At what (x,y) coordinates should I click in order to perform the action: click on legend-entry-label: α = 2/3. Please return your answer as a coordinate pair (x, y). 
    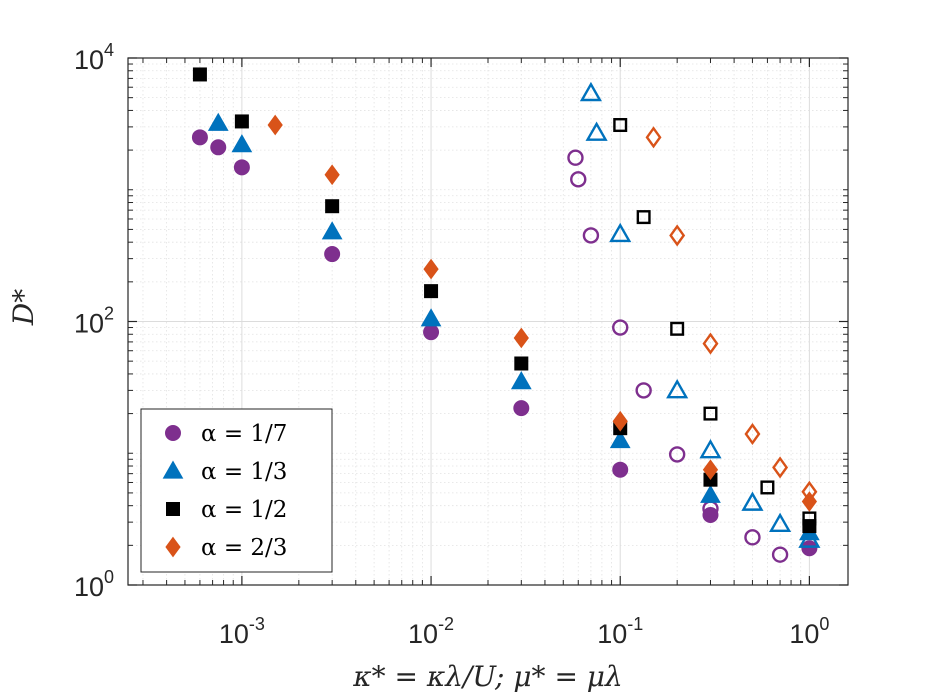
    Looking at the image, I should click on (244, 548).